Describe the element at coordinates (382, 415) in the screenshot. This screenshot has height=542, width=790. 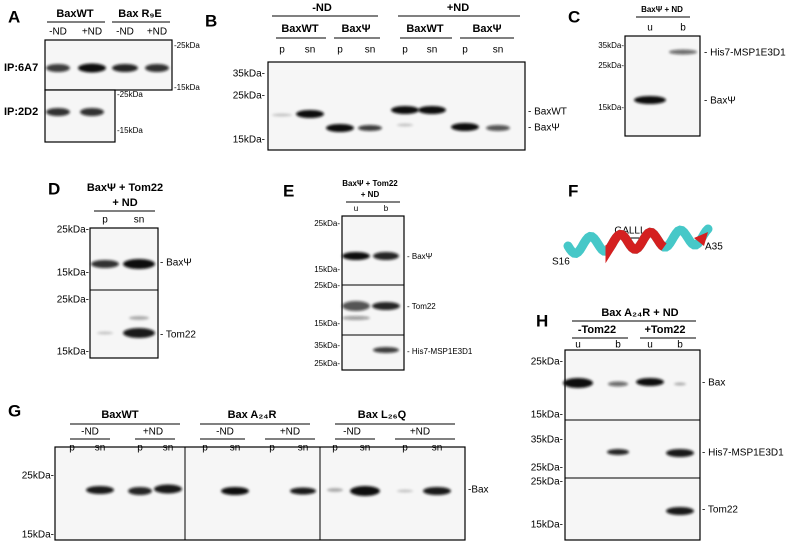
I see `header: Bax L₂₆Q` at that location.